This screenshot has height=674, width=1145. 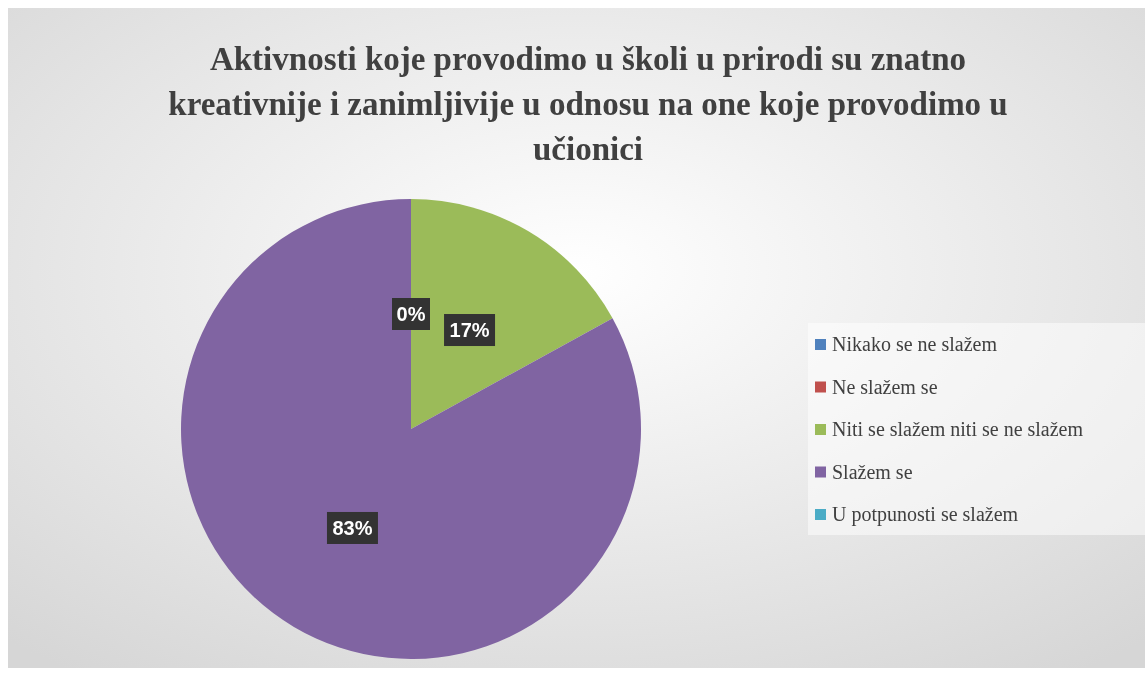 What do you see at coordinates (469, 330) in the screenshot?
I see `data-label: 17%` at bounding box center [469, 330].